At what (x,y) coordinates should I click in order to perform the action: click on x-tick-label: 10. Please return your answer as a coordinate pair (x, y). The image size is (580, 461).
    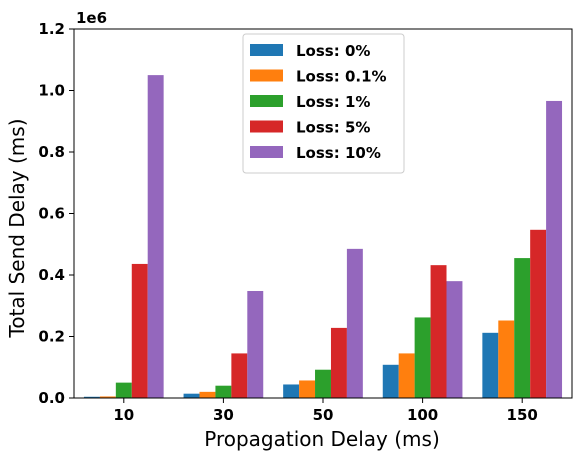
    Looking at the image, I should click on (123, 415).